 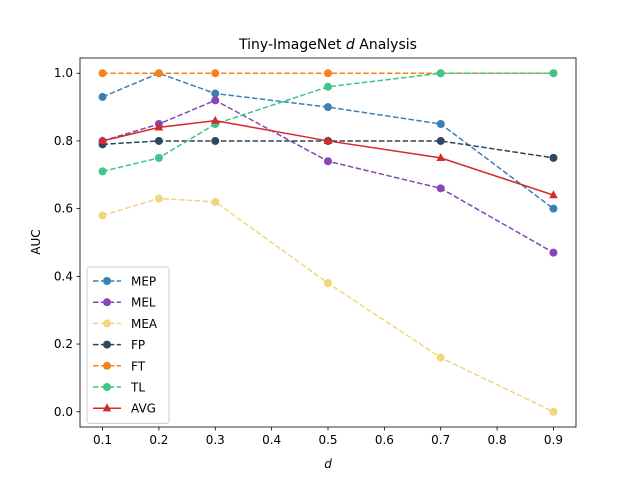 What do you see at coordinates (143, 282) in the screenshot?
I see `legend-label-mep: MEP` at bounding box center [143, 282].